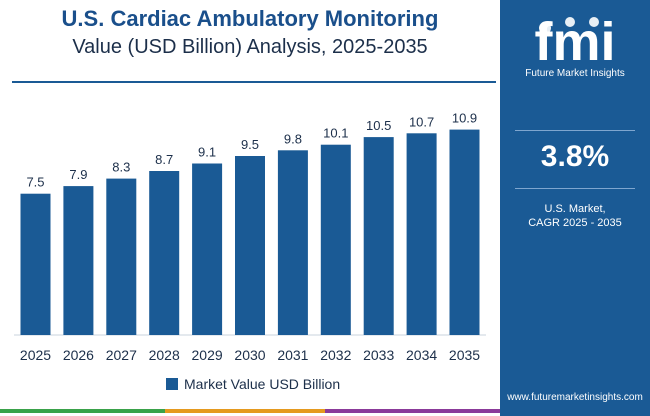 This screenshot has width=650, height=416. Describe the element at coordinates (121, 355) in the screenshot. I see `x-tick-2027: 2027` at that location.